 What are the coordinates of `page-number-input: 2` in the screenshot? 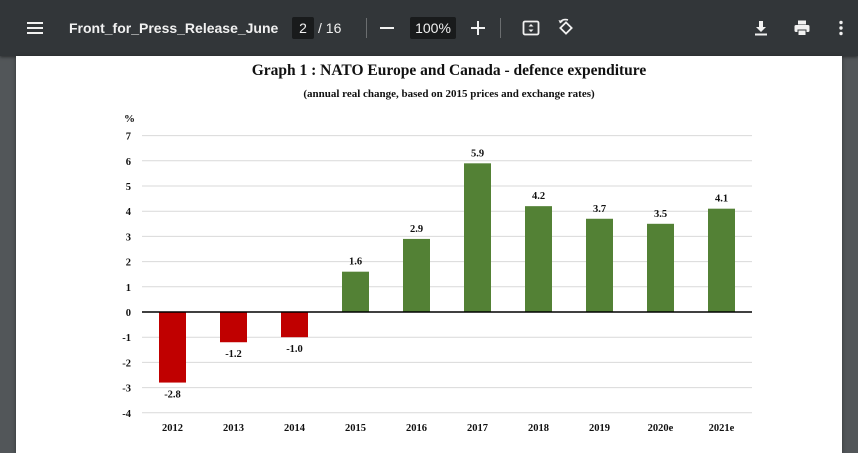 It's located at (303, 28).